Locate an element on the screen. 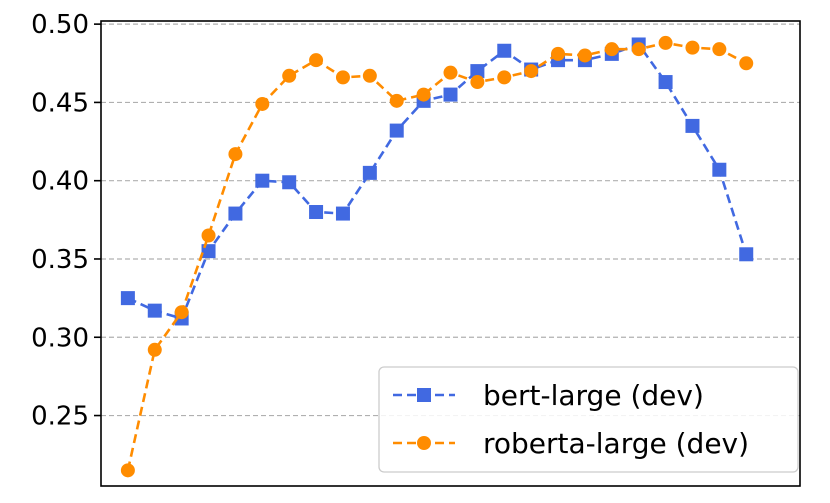  y-tick-label: 0.25 is located at coordinates (60, 417).